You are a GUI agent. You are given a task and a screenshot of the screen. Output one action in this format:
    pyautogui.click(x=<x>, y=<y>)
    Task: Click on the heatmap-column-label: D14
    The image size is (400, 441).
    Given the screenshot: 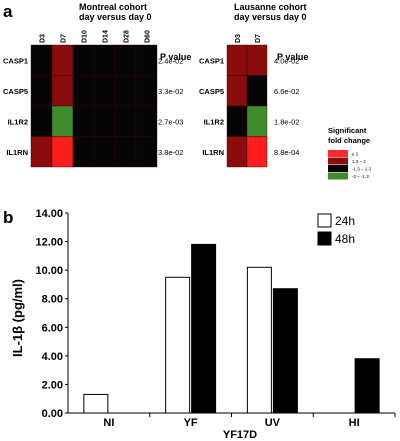 What is the action you would take?
    pyautogui.click(x=106, y=36)
    